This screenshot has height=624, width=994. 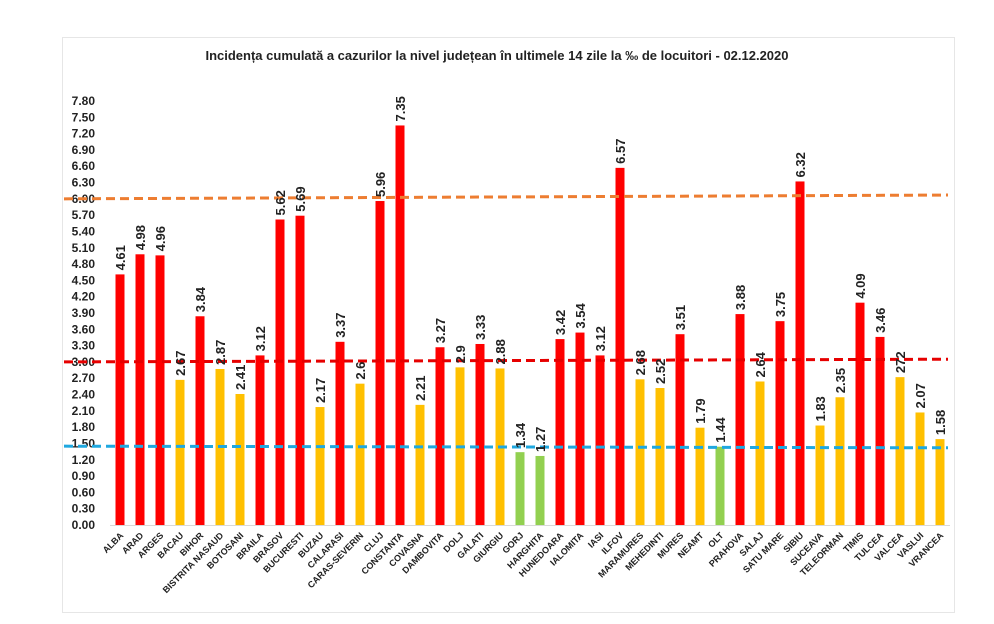 What do you see at coordinates (140, 390) in the screenshot?
I see `bar-arad` at bounding box center [140, 390].